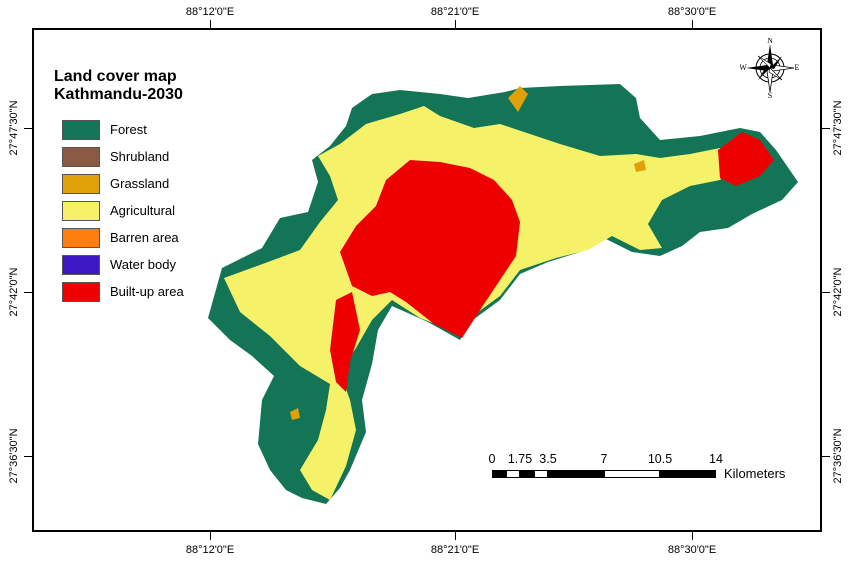  I want to click on scale-tick-label: 1.75, so click(520, 459).